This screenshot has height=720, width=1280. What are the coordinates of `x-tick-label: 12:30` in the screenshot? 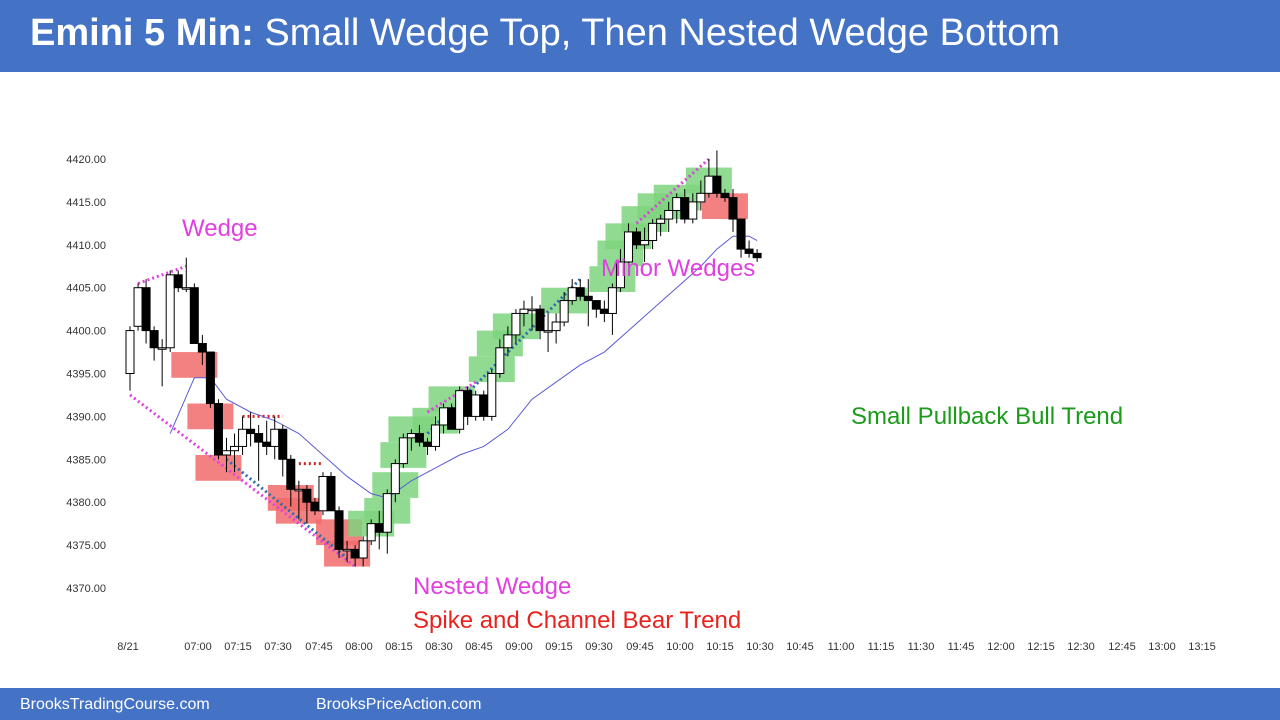 It's located at (1081, 647).